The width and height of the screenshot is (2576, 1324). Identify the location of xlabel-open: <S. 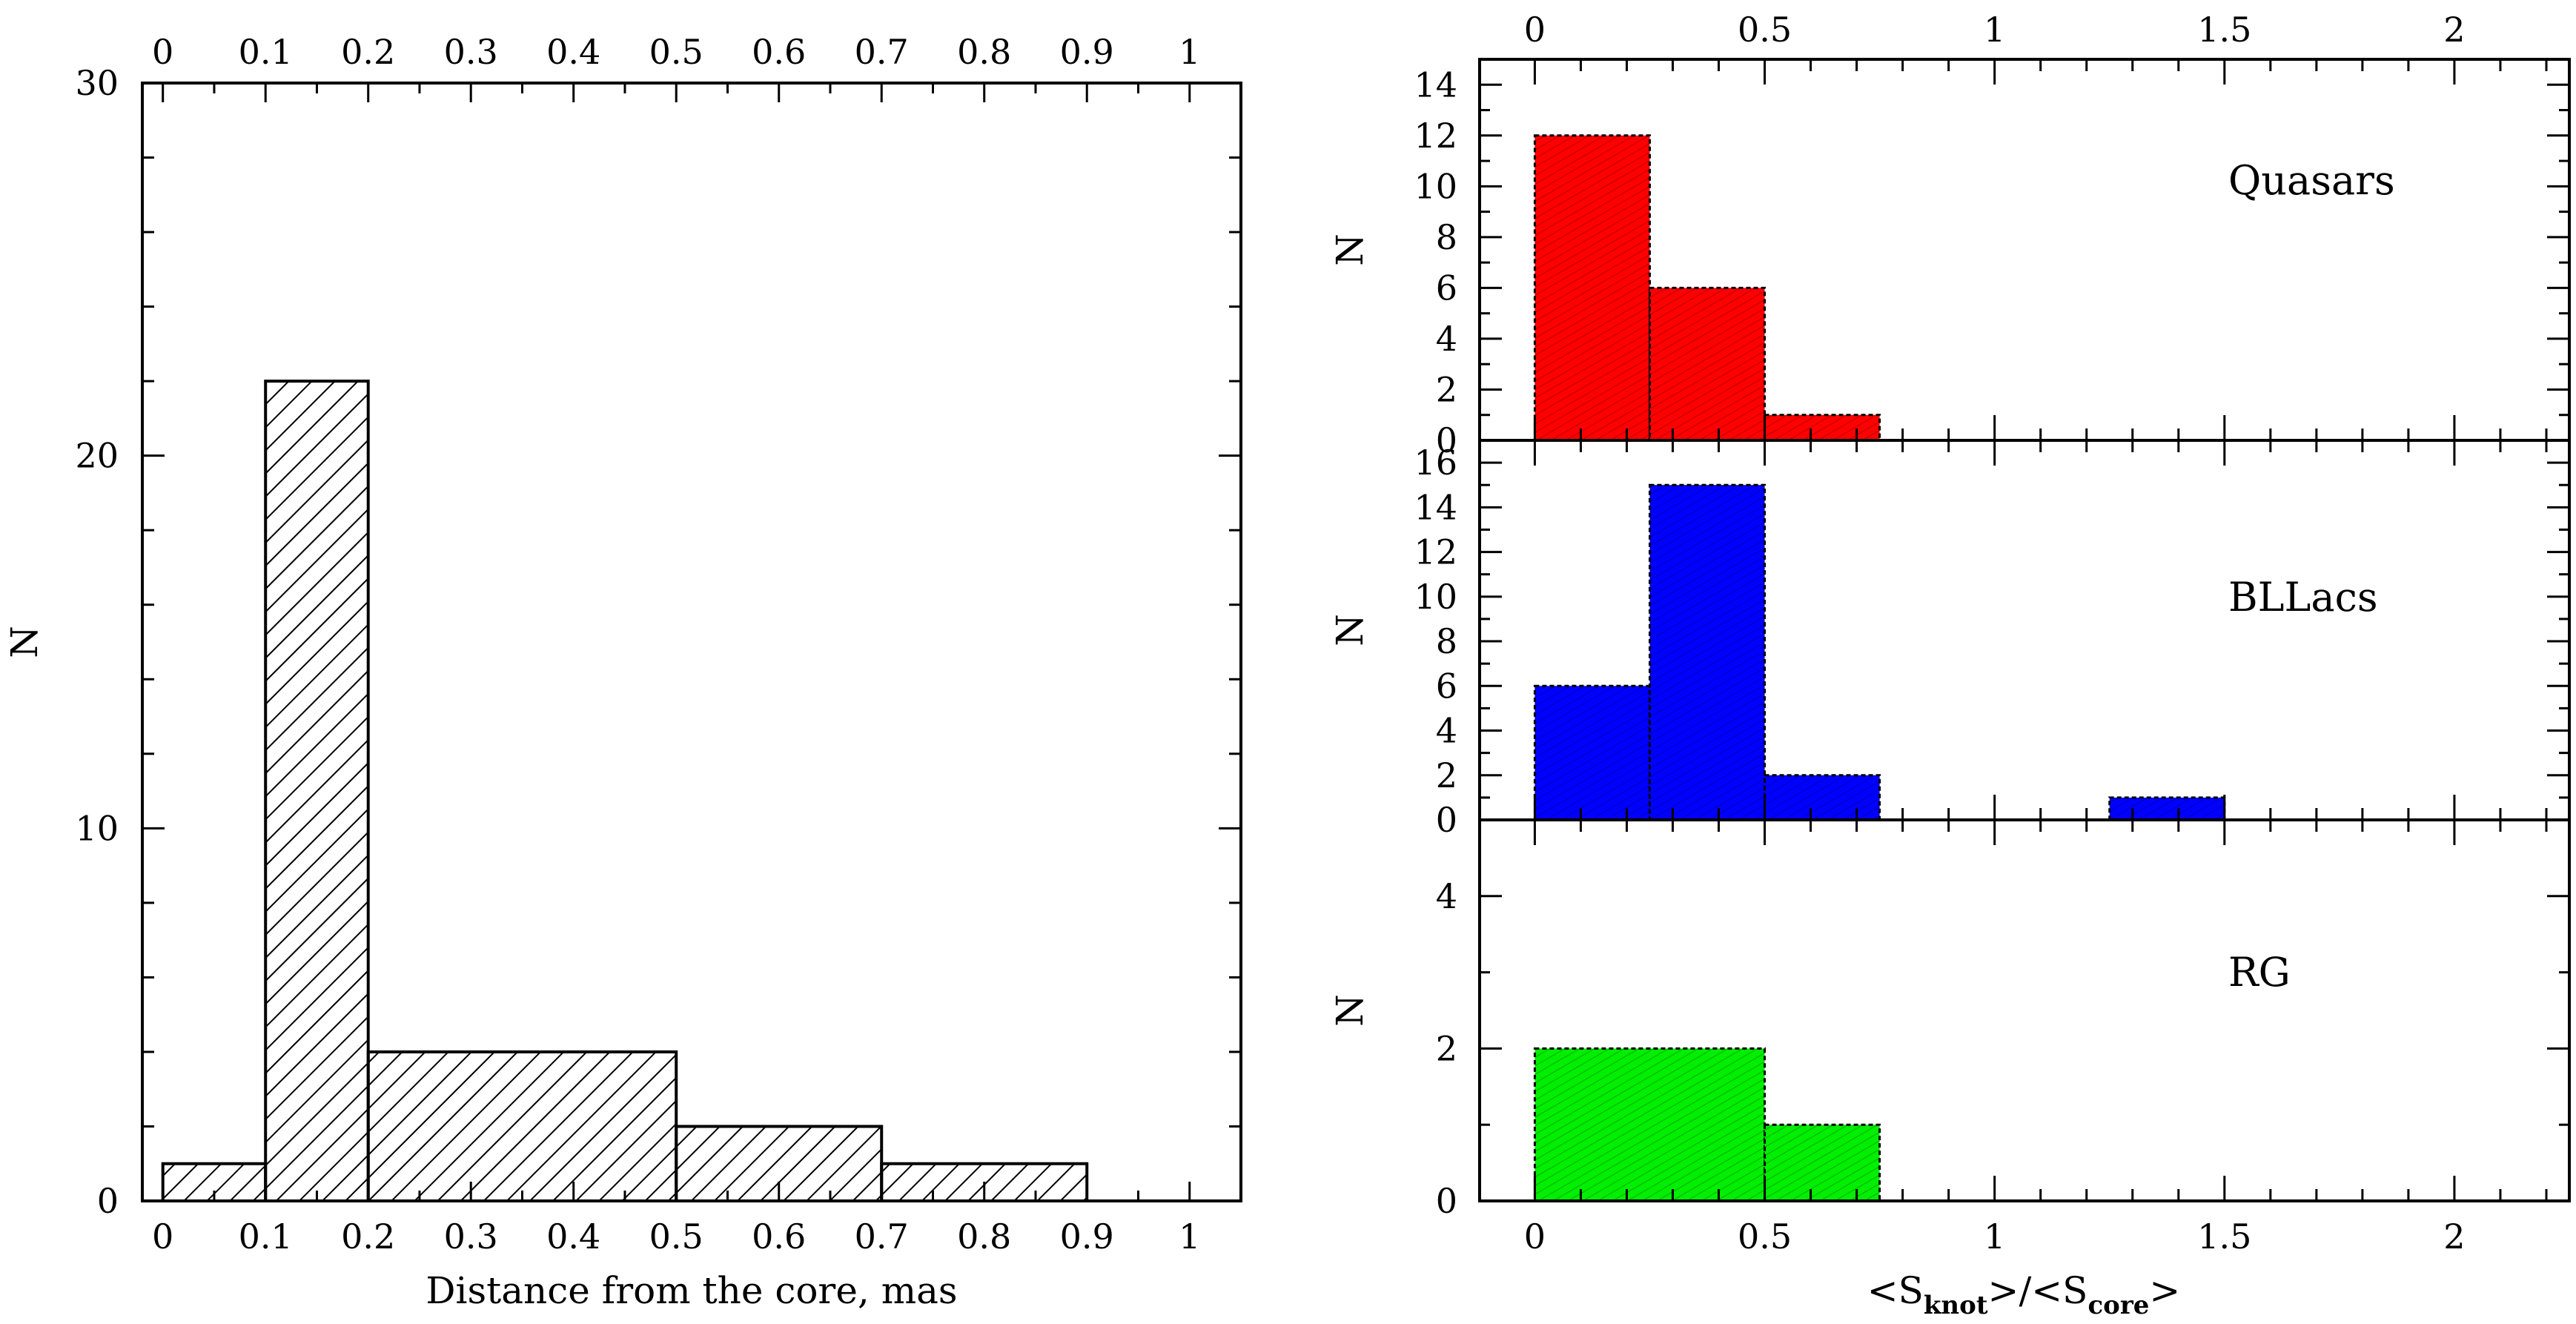
(1895, 1290).